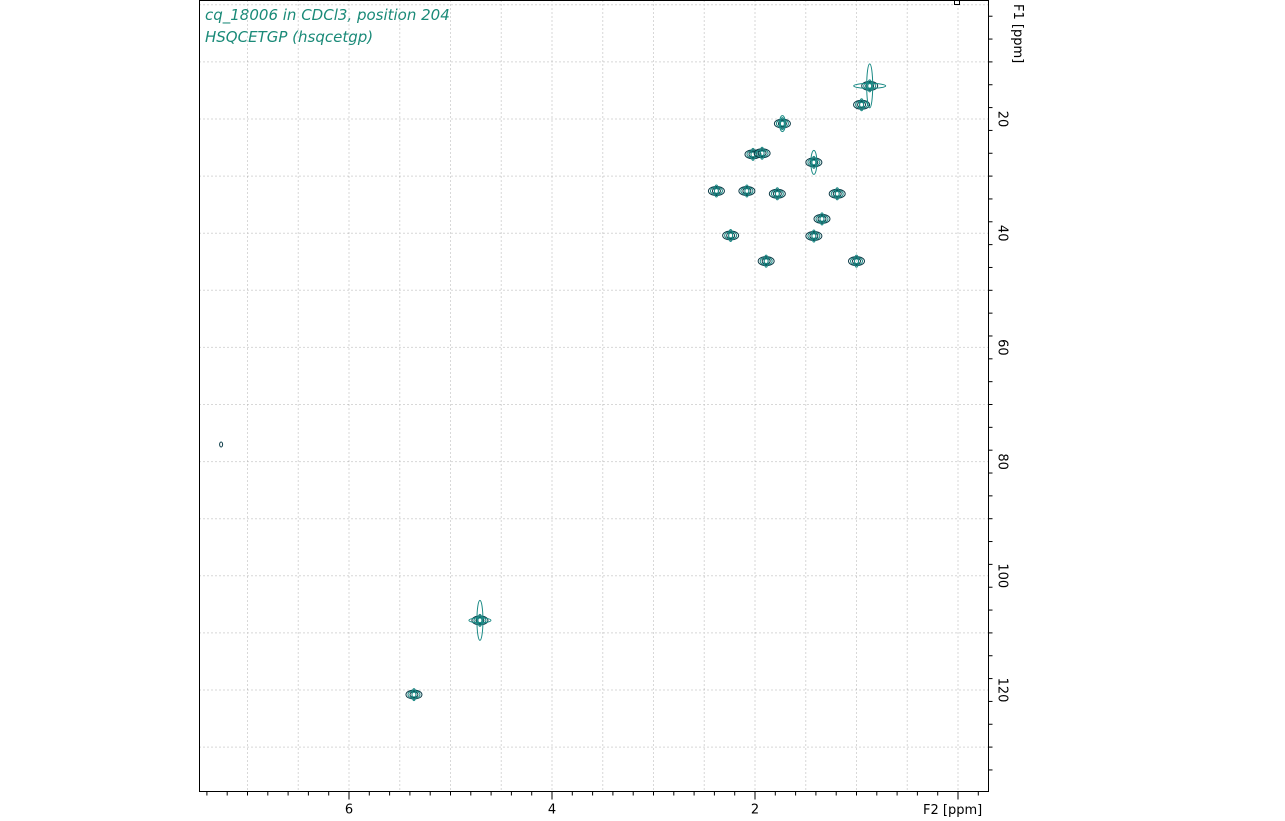 The width and height of the screenshot is (1285, 821). What do you see at coordinates (592, 804) in the screenshot?
I see `x-axis-ticks: 6 4 2` at bounding box center [592, 804].